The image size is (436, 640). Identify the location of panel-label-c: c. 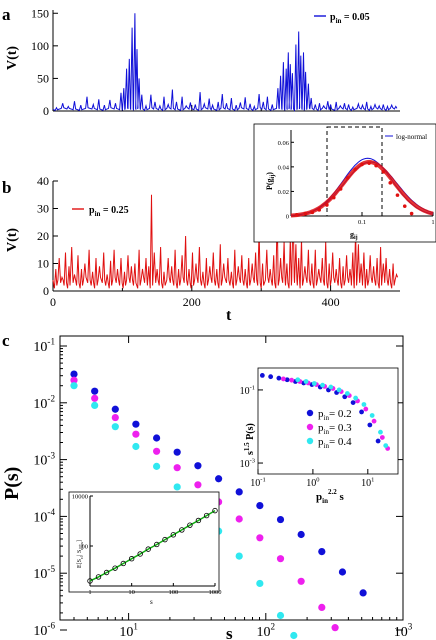
(6, 340).